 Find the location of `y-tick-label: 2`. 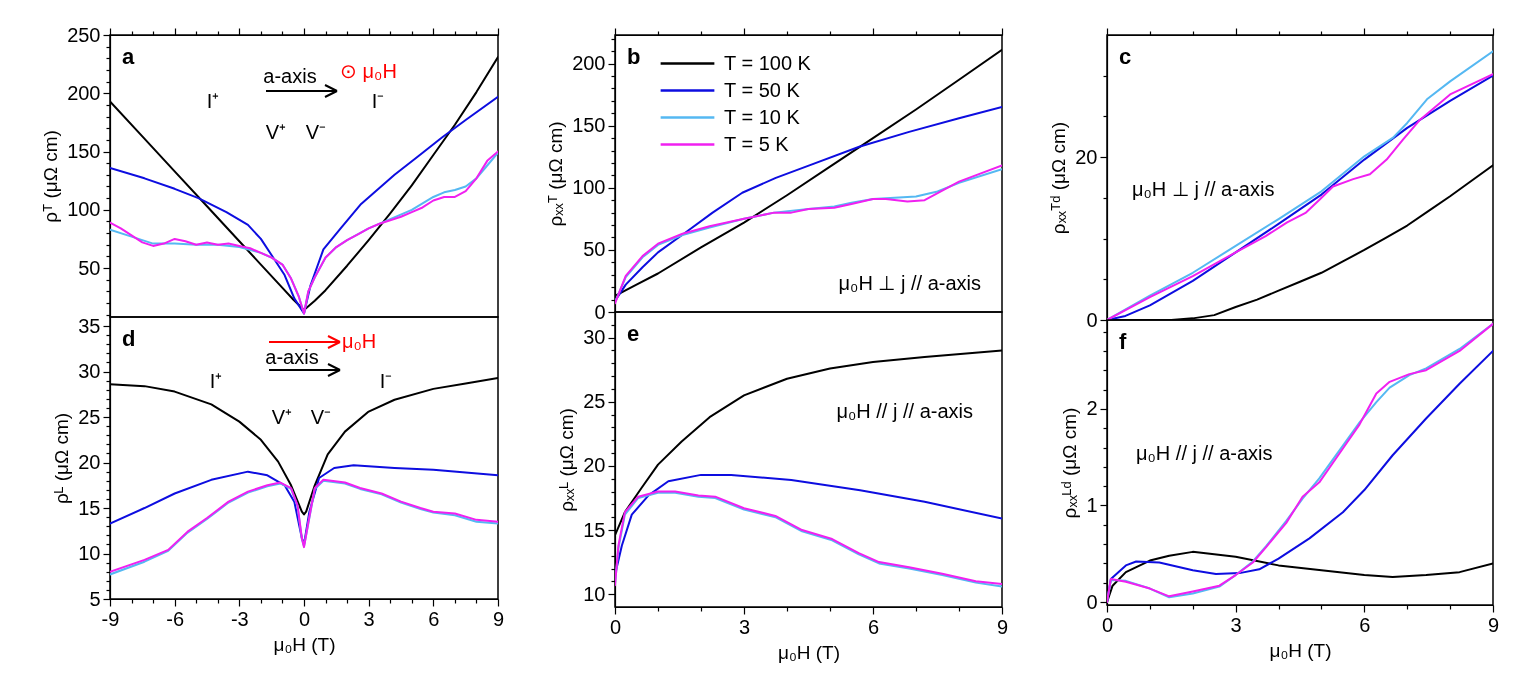

y-tick-label: 2 is located at coordinates (1092, 408).